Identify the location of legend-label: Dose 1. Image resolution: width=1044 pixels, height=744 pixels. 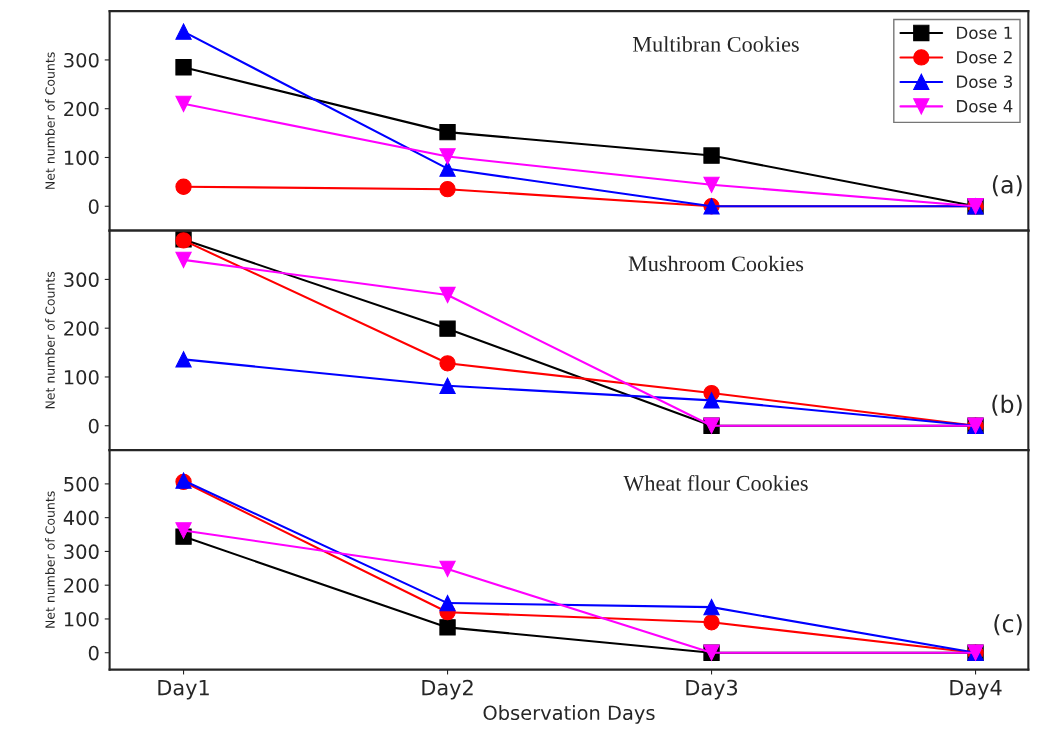
(984, 33).